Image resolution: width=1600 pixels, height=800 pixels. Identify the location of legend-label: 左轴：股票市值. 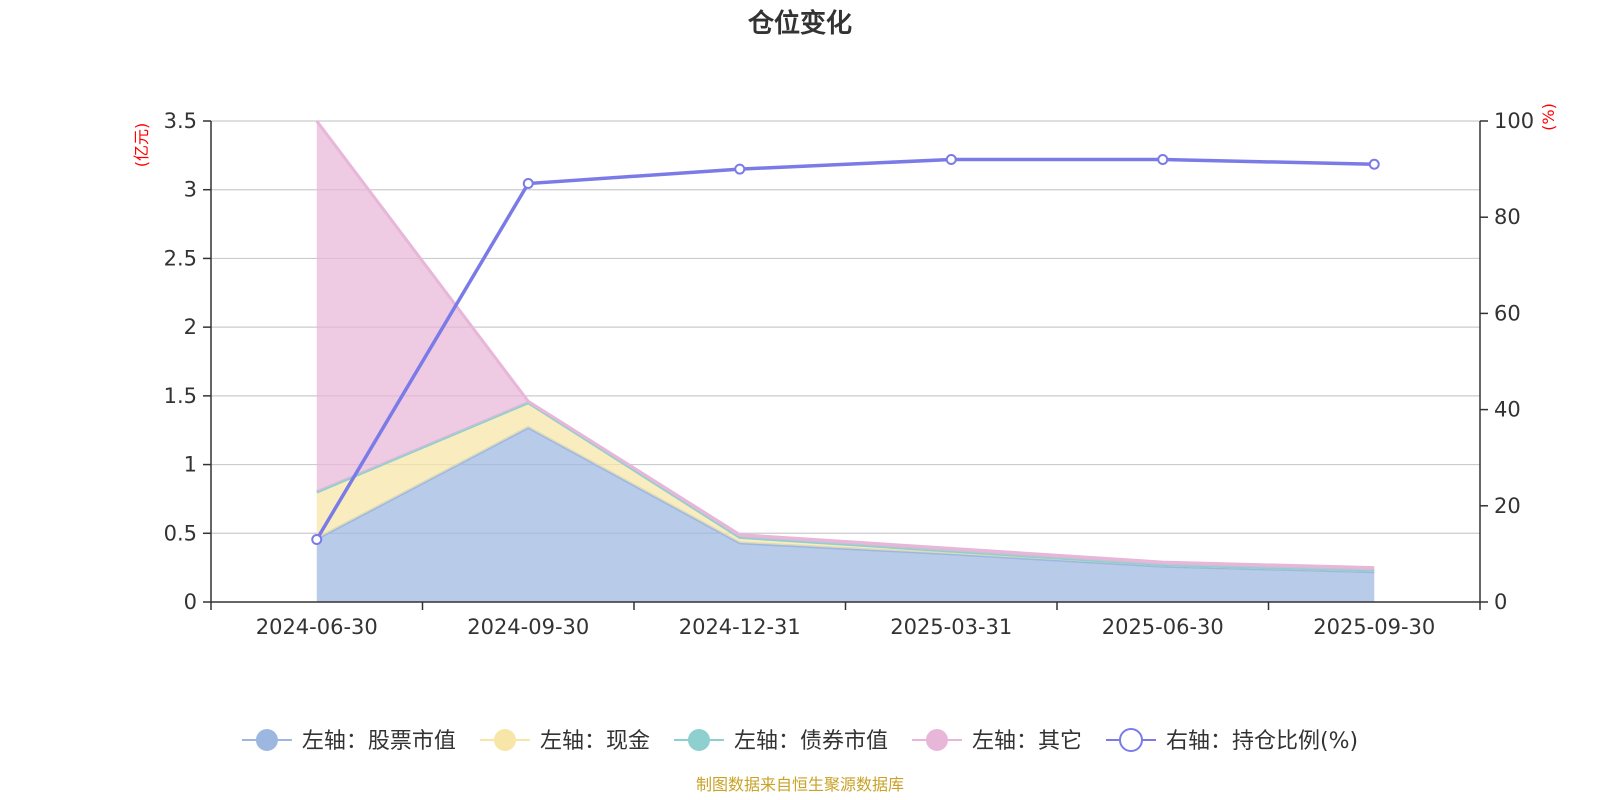
(379, 741).